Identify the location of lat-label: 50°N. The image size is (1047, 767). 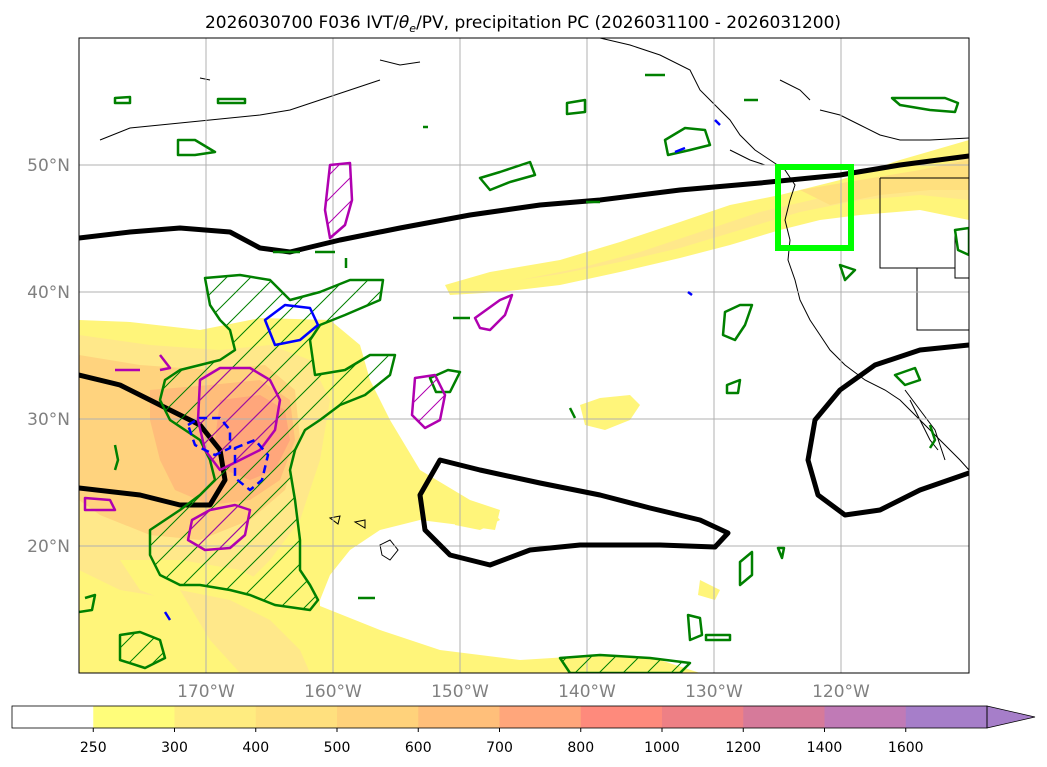
(48, 166).